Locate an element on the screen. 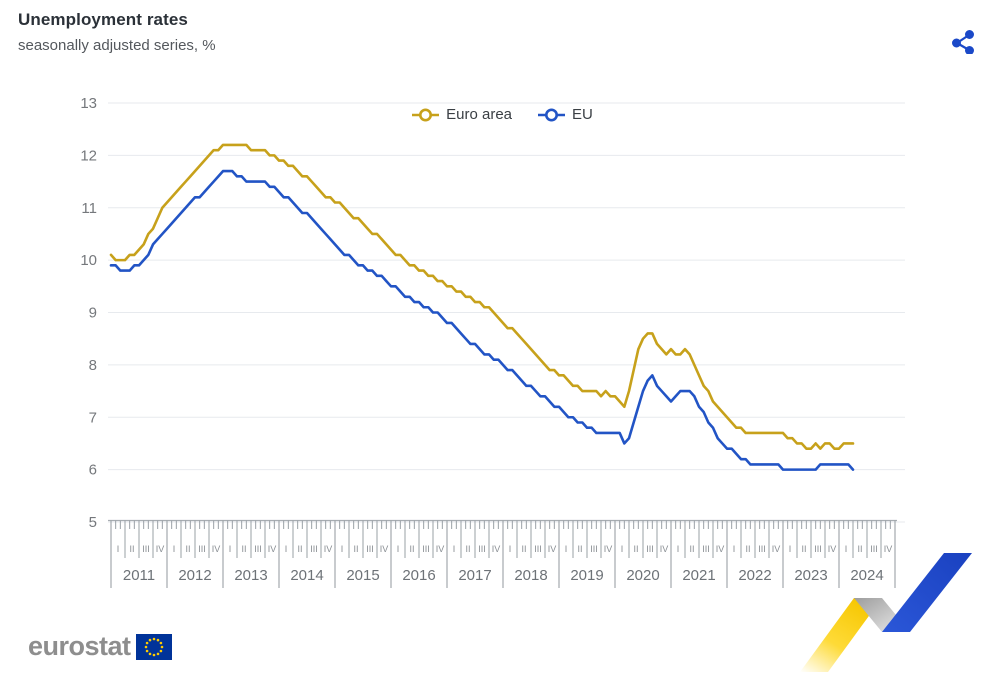 The width and height of the screenshot is (987, 676). chart-title: Unemployment rates is located at coordinates (103, 19).